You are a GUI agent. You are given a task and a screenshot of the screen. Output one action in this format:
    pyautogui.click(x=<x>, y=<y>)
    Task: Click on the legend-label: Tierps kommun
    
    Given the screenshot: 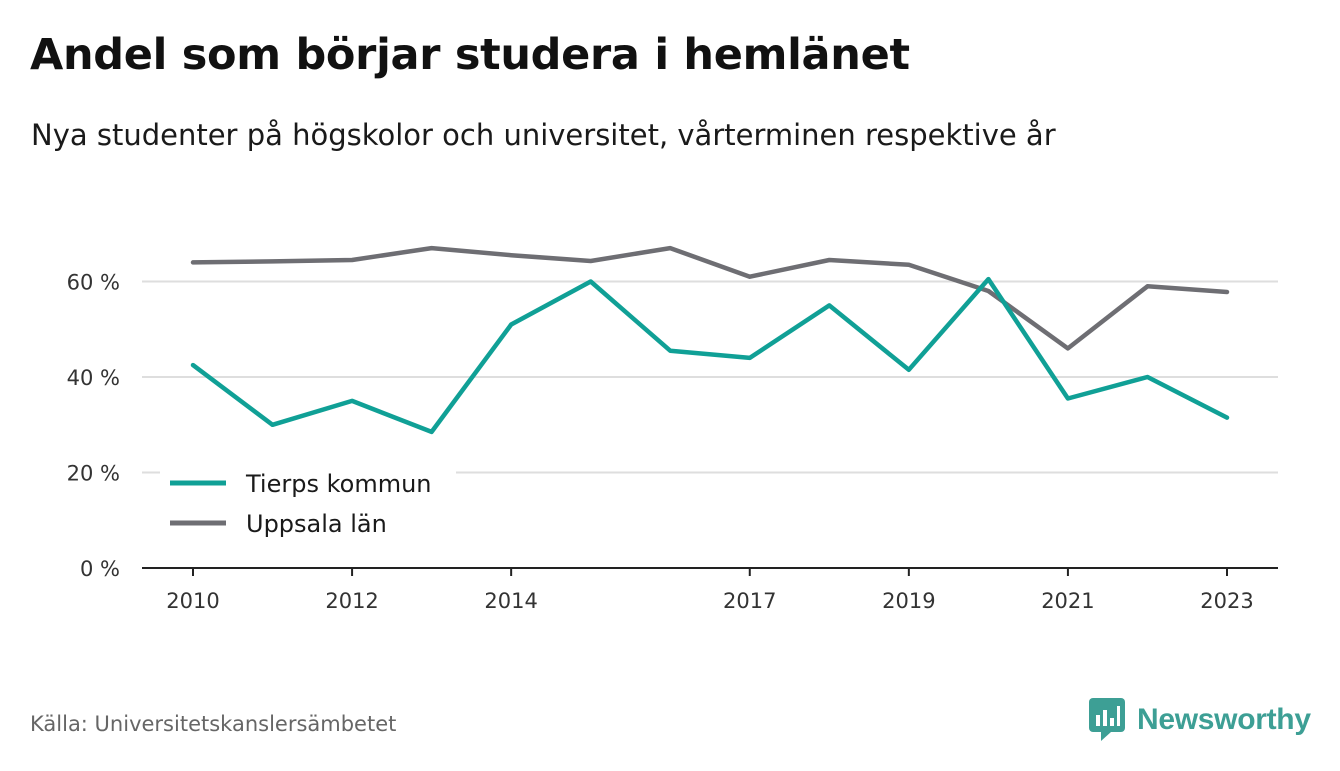 What is the action you would take?
    pyautogui.click(x=338, y=484)
    